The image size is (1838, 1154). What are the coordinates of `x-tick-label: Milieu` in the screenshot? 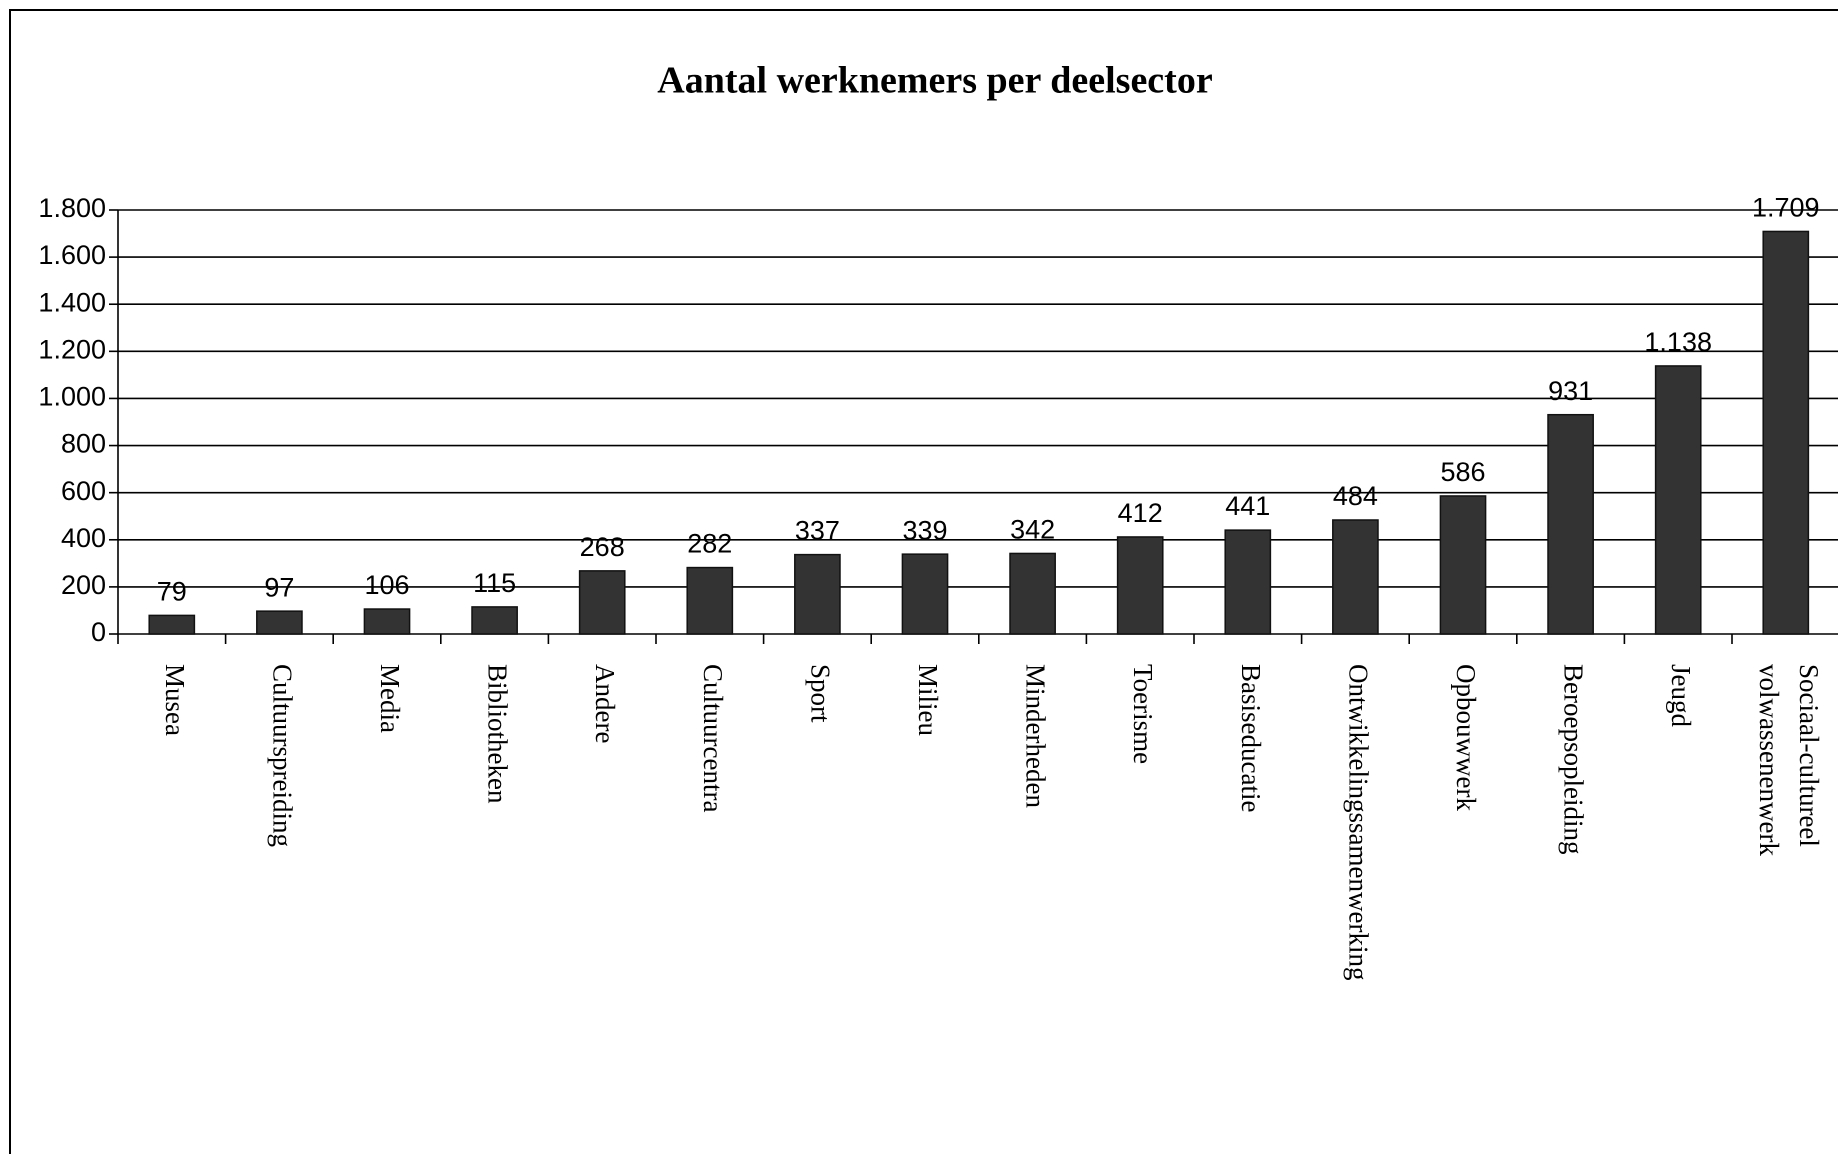 It's located at (928, 700).